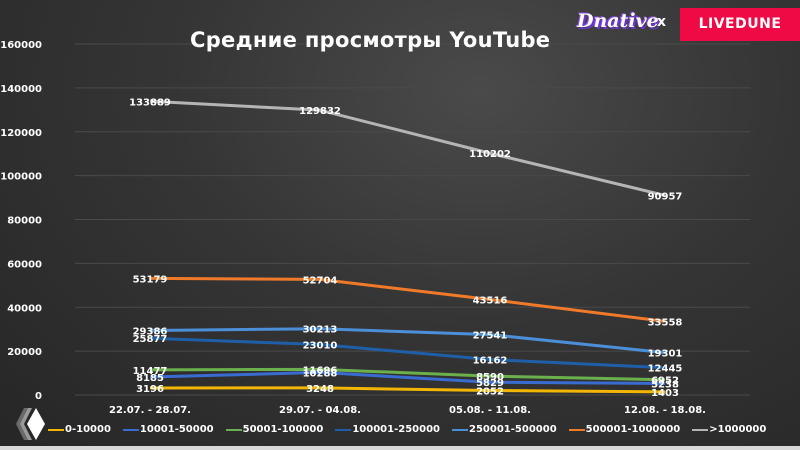 The image size is (800, 450). What do you see at coordinates (665, 393) in the screenshot?
I see `data-label: 1403` at bounding box center [665, 393].